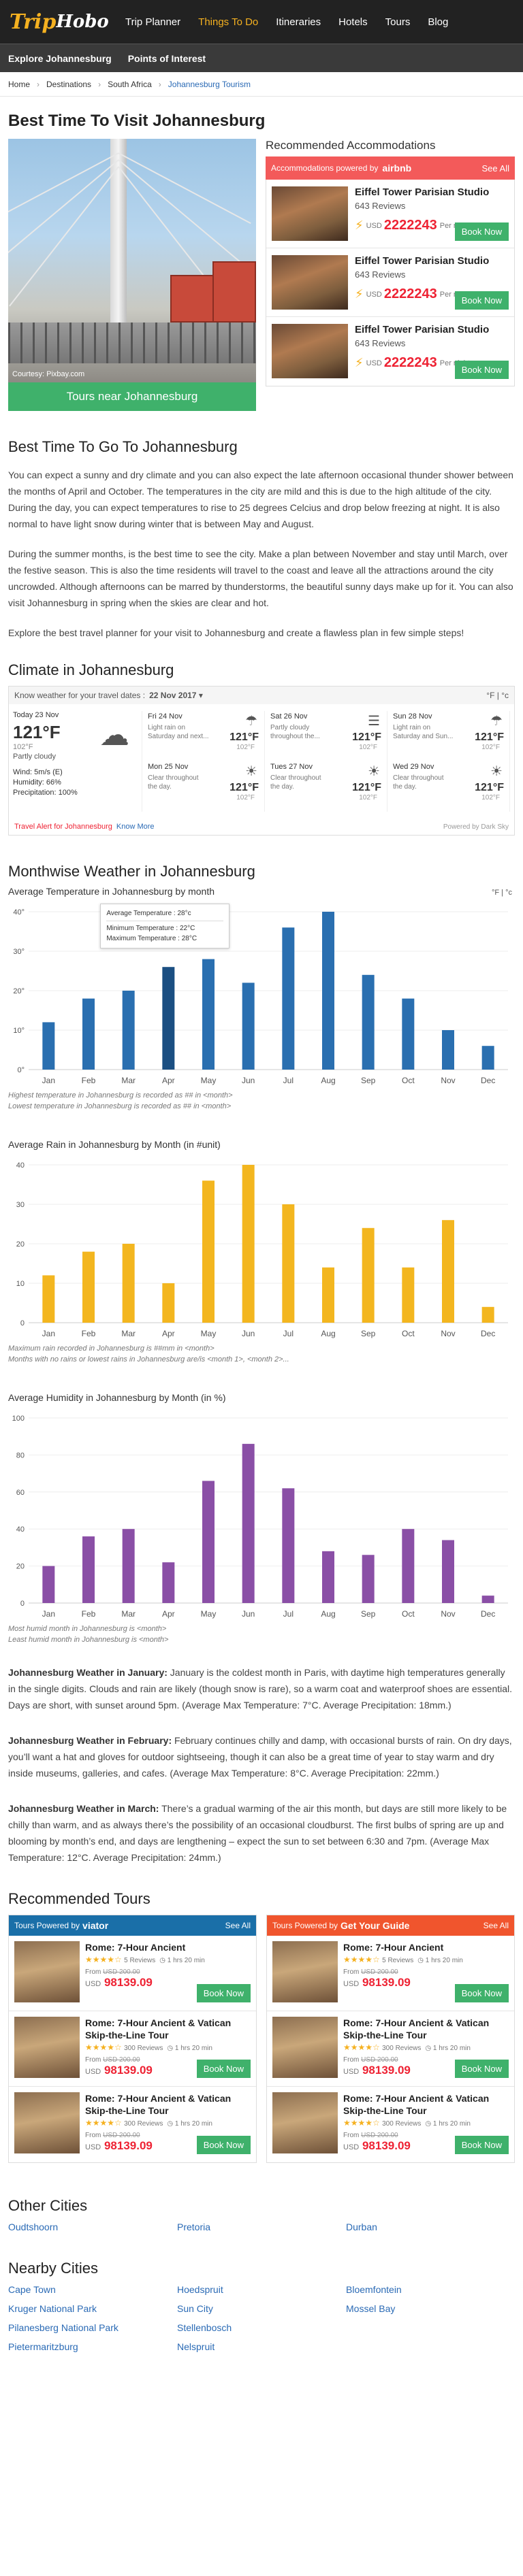  Describe the element at coordinates (195, 2309) in the screenshot. I see `nearby-city-link: Sun City` at that location.